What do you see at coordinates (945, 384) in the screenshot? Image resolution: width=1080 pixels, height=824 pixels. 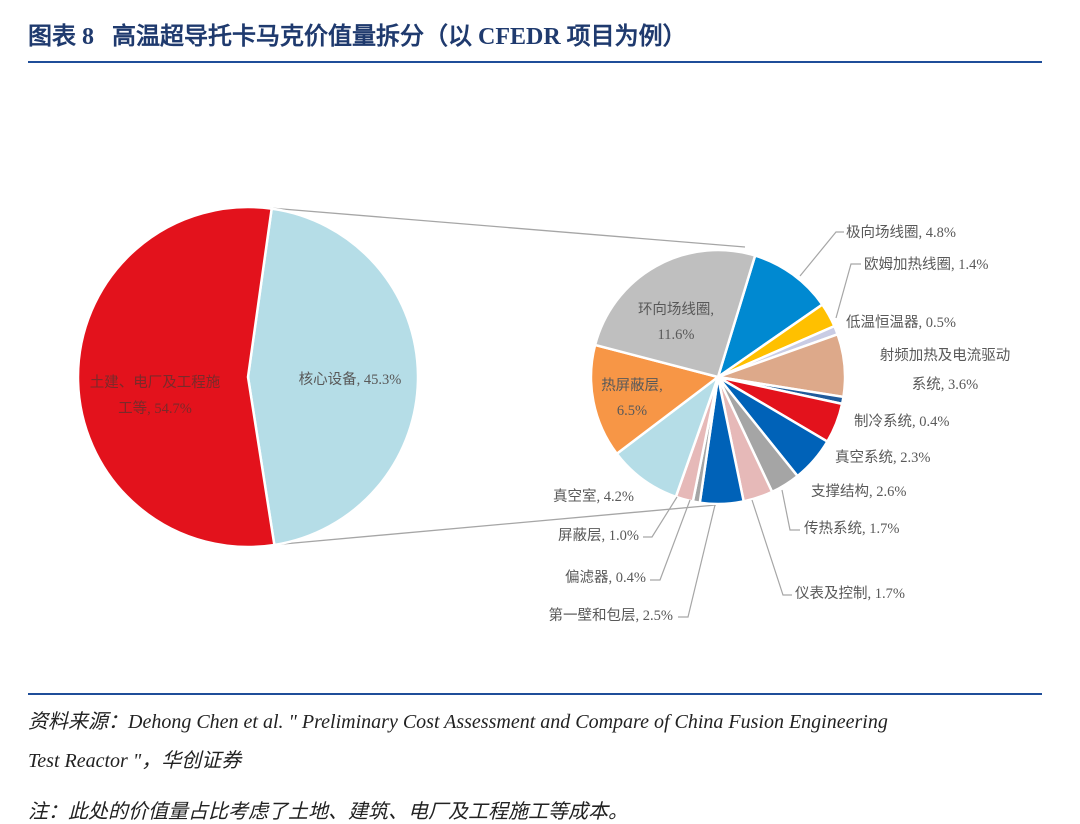 I see `secondary-pie-label: 系统, 3.6%` at bounding box center [945, 384].